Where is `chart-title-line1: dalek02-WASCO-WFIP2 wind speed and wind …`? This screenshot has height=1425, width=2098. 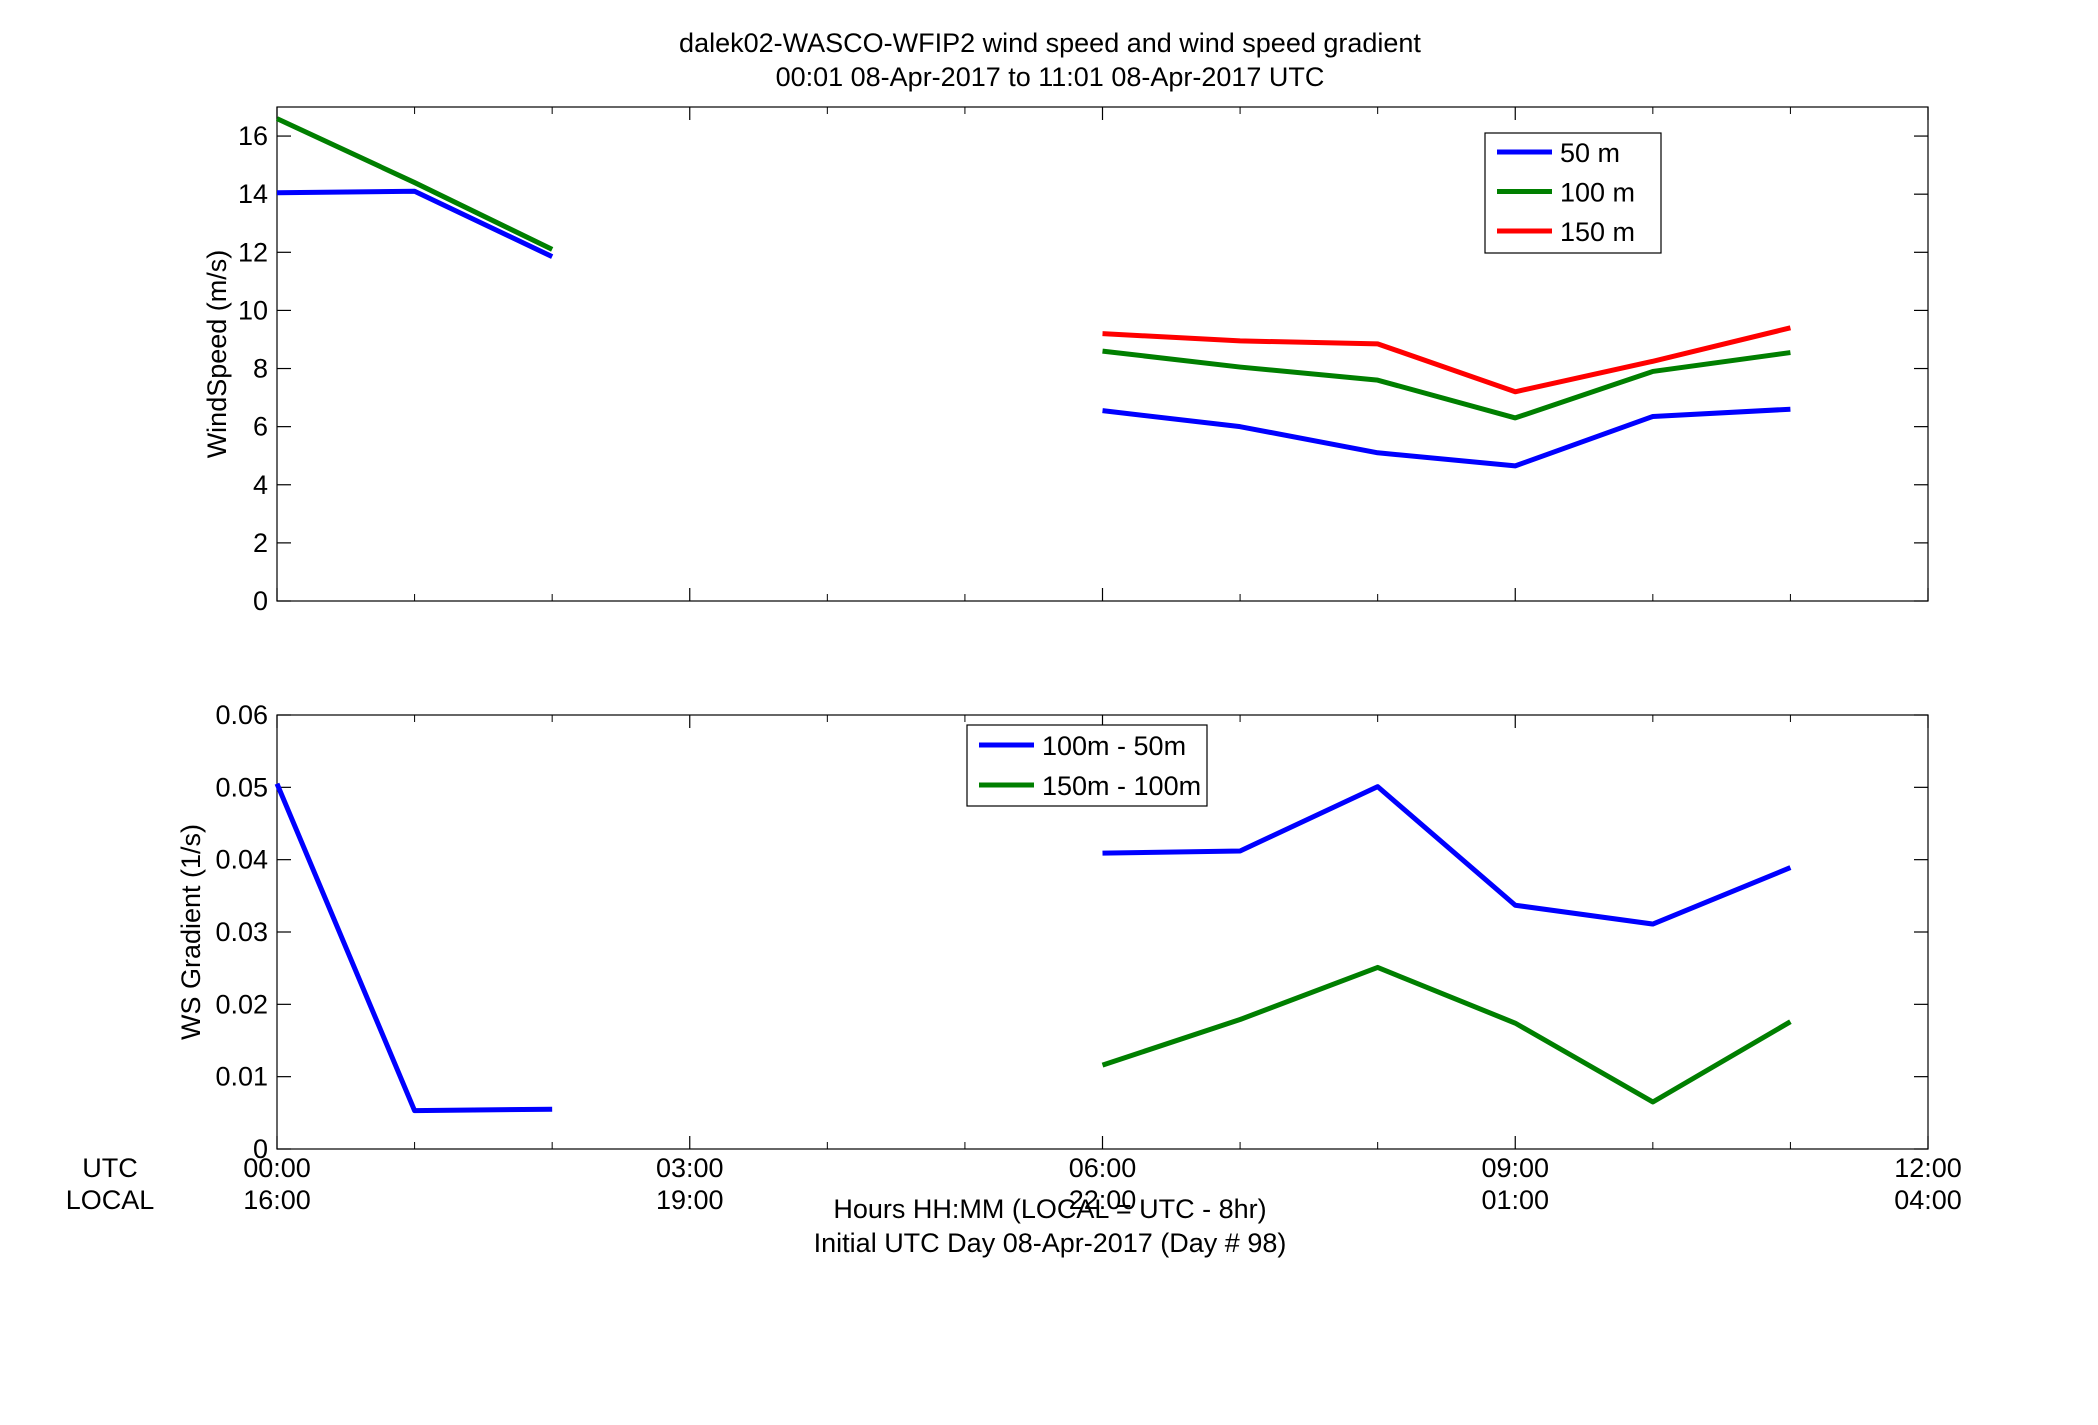
chart-title-line1: dalek02-WASCO-WFIP2 wind speed and wind … is located at coordinates (1050, 43).